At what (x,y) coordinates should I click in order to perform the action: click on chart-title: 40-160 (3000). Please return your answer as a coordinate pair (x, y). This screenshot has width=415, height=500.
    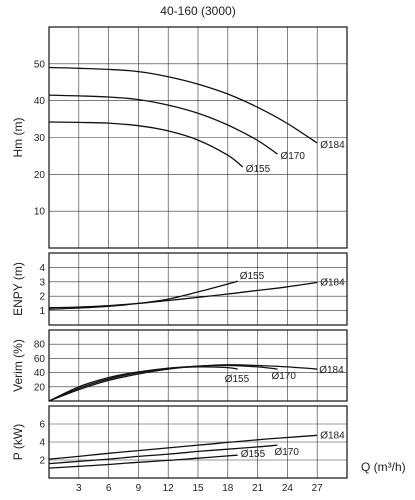
    Looking at the image, I should click on (197, 11).